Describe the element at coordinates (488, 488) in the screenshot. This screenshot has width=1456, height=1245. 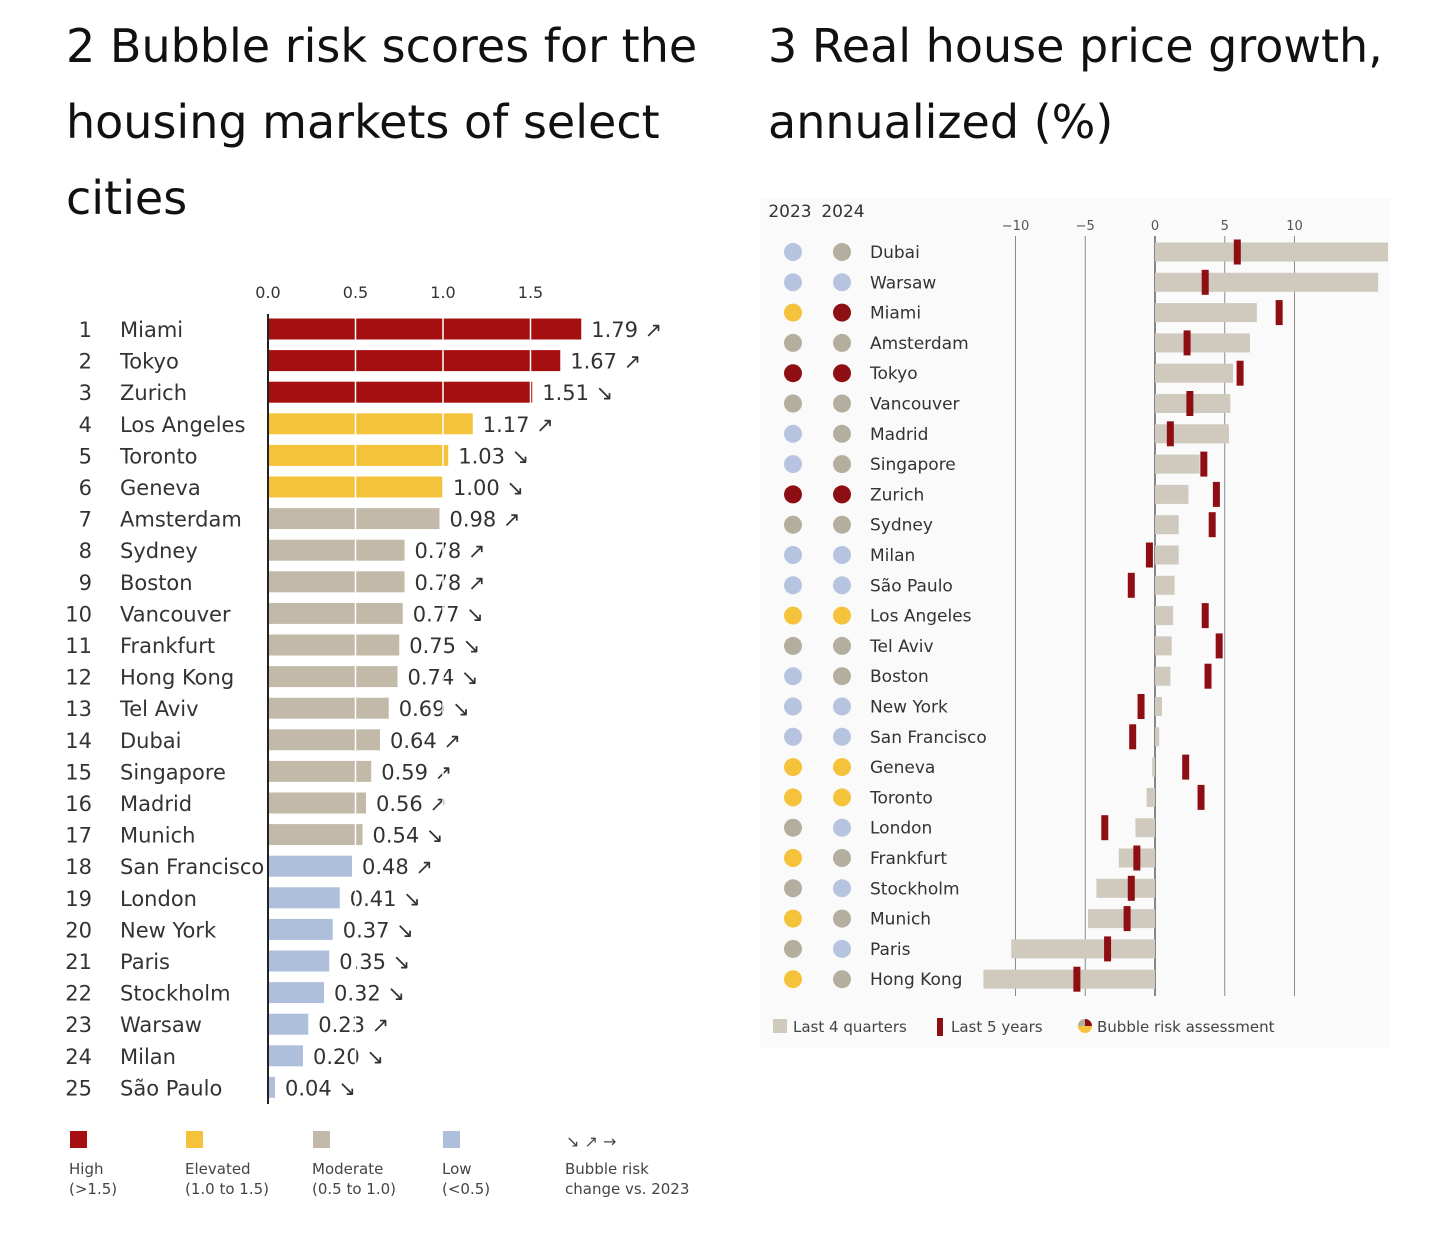
I see `value-label: 1.00 ↘` at that location.